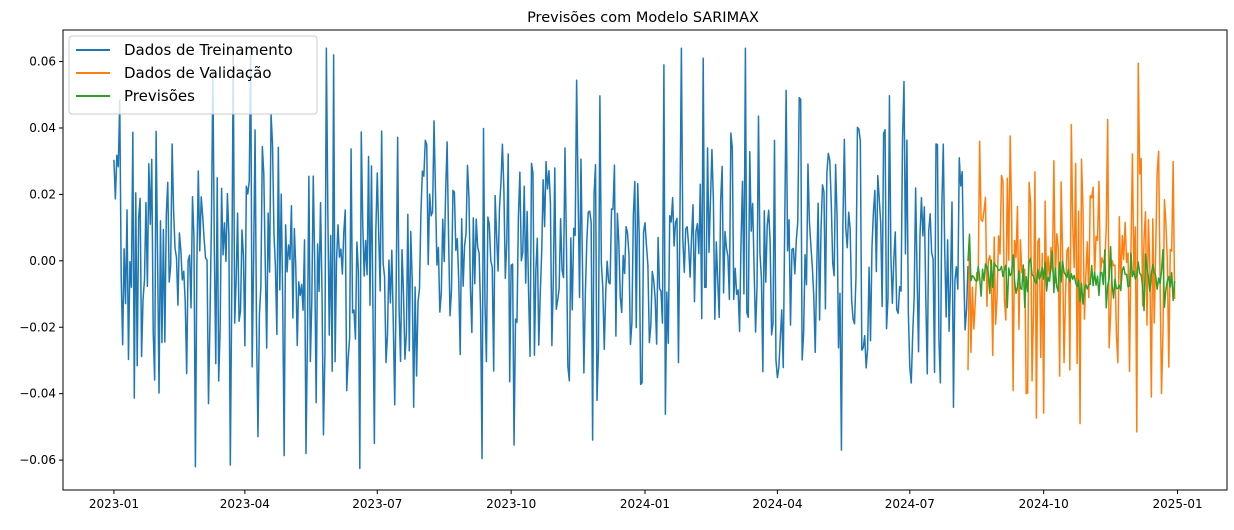 The image size is (1234, 530). What do you see at coordinates (643, 18) in the screenshot?
I see `chart-title: Previsões com Modelo SARIMAX` at bounding box center [643, 18].